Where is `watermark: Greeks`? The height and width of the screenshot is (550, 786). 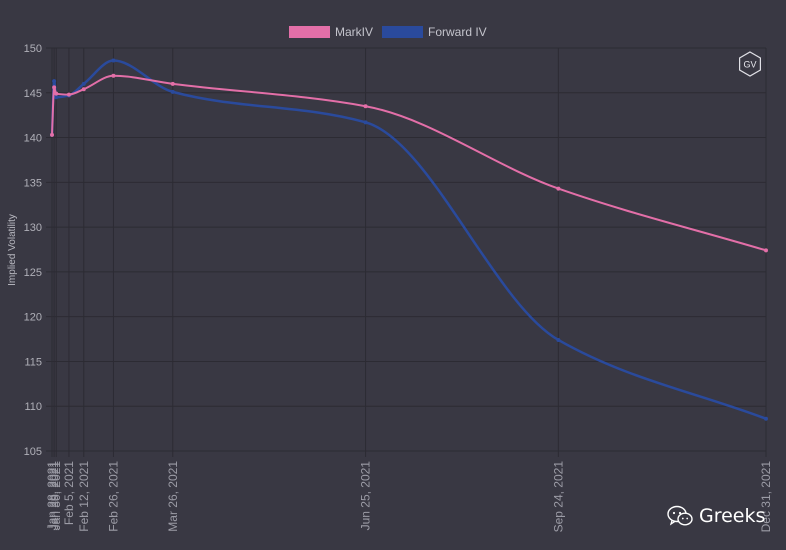 watermark: Greeks is located at coordinates (716, 516).